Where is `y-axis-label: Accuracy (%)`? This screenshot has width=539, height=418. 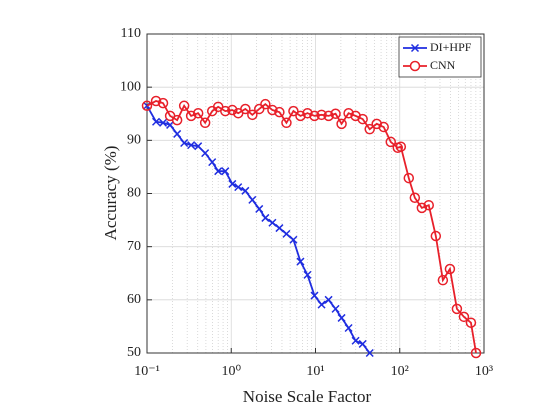
y-axis-label: Accuracy (%) is located at coordinates (110, 193).